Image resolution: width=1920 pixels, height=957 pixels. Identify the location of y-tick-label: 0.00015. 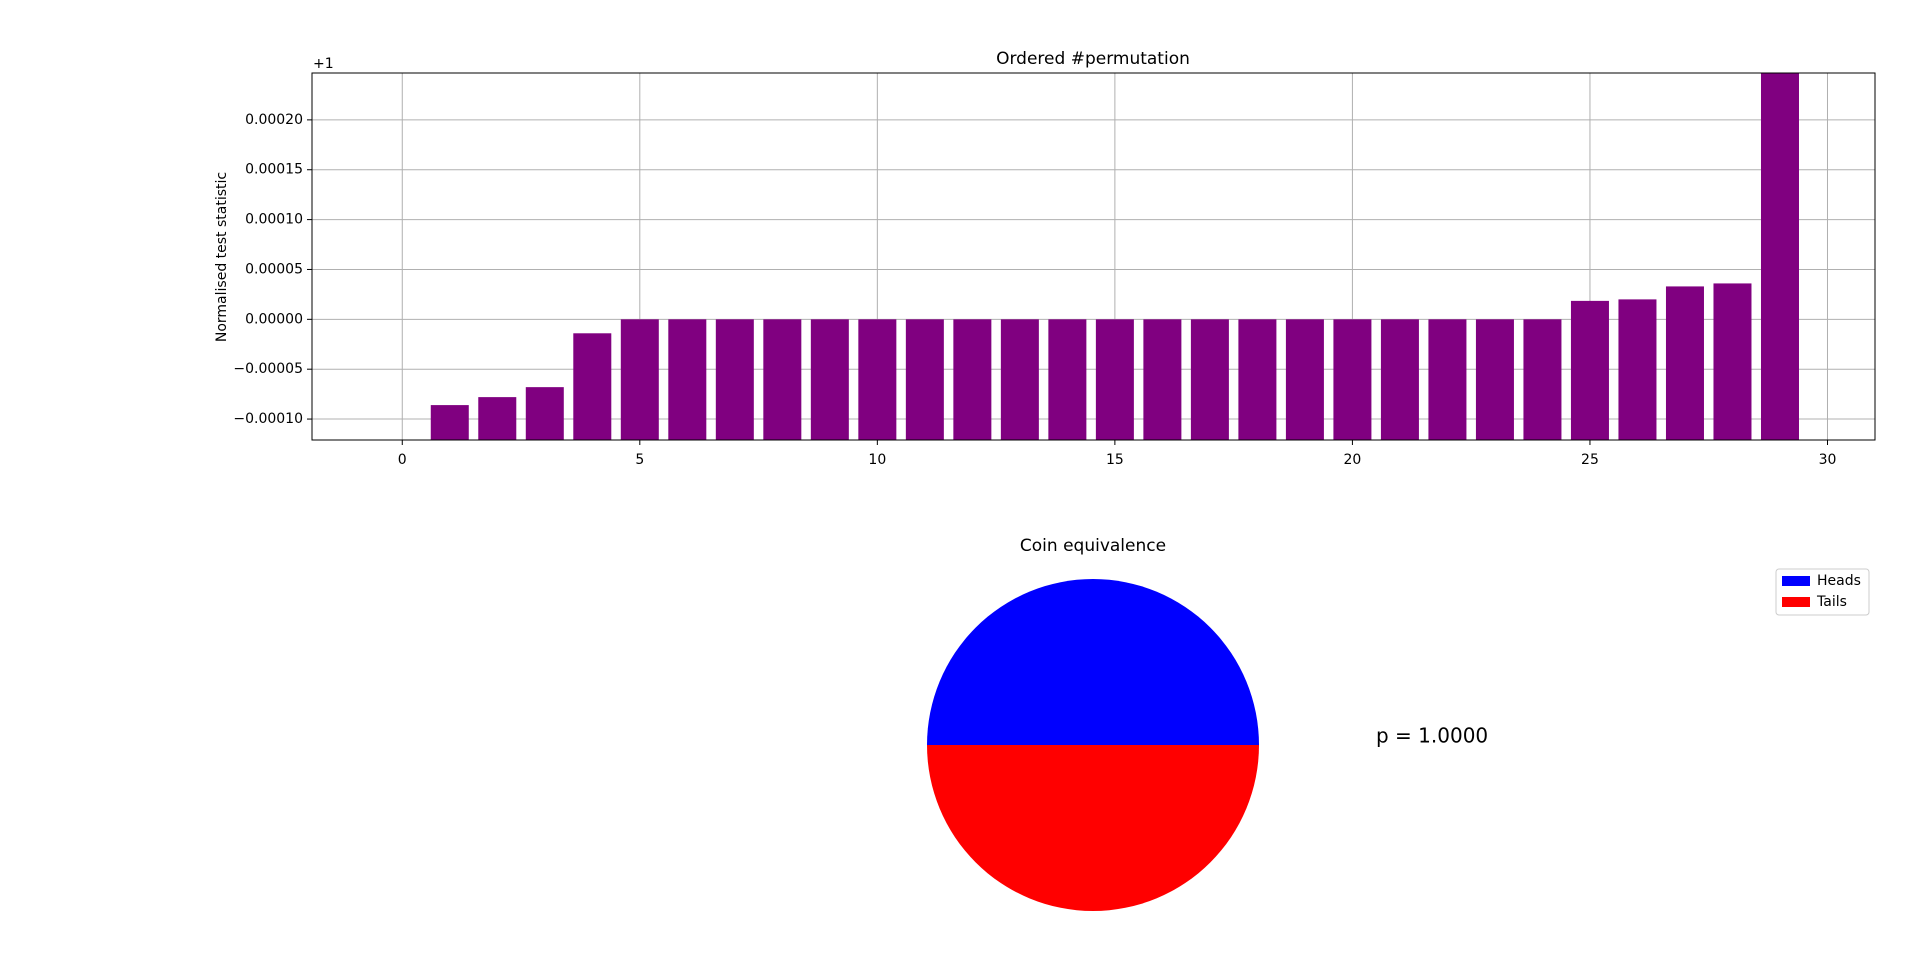
(274, 170).